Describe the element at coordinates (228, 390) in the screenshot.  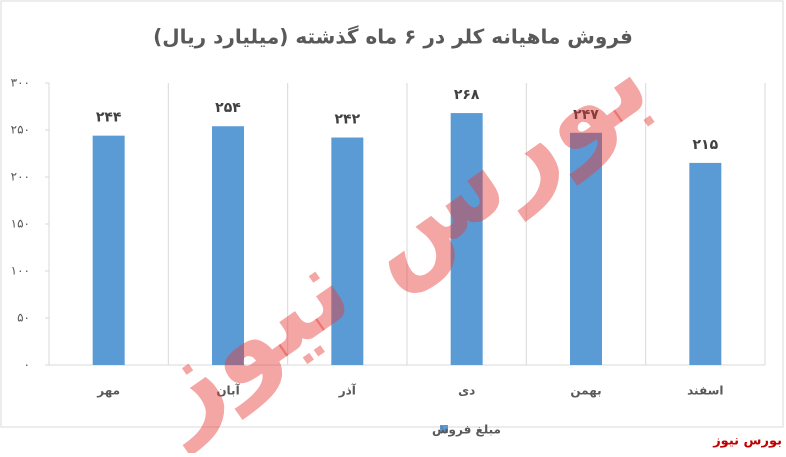
I see `x-tick-label: آبان` at that location.